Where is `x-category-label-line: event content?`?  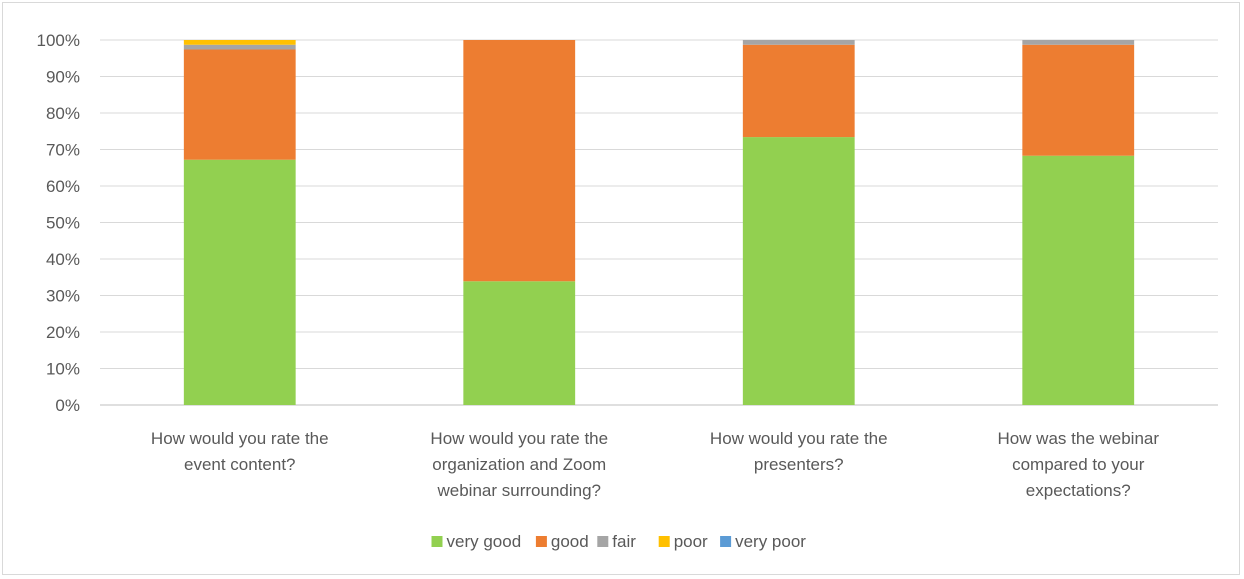 x-category-label-line: event content? is located at coordinates (240, 464).